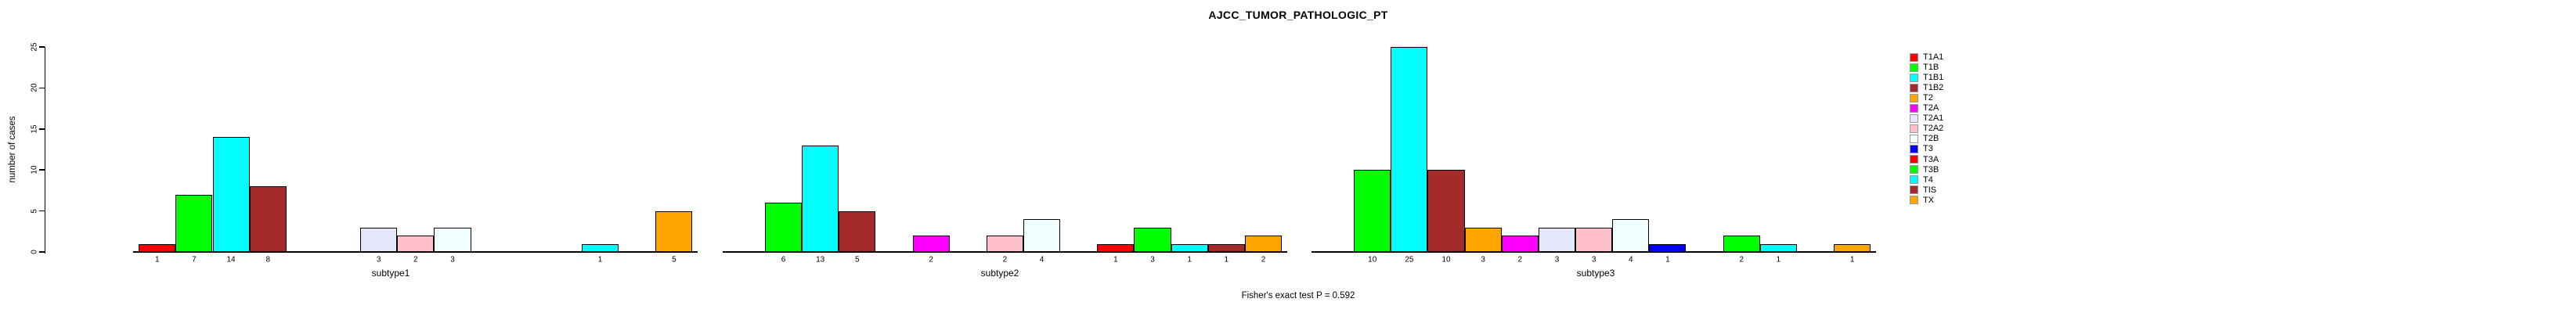  What do you see at coordinates (1409, 259) in the screenshot?
I see `bar-value-label: 25` at bounding box center [1409, 259].